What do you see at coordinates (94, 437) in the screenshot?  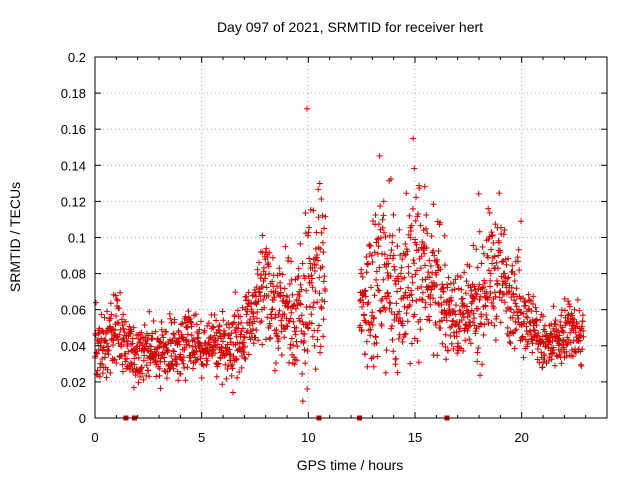 I see `x-tick-label: 0` at bounding box center [94, 437].